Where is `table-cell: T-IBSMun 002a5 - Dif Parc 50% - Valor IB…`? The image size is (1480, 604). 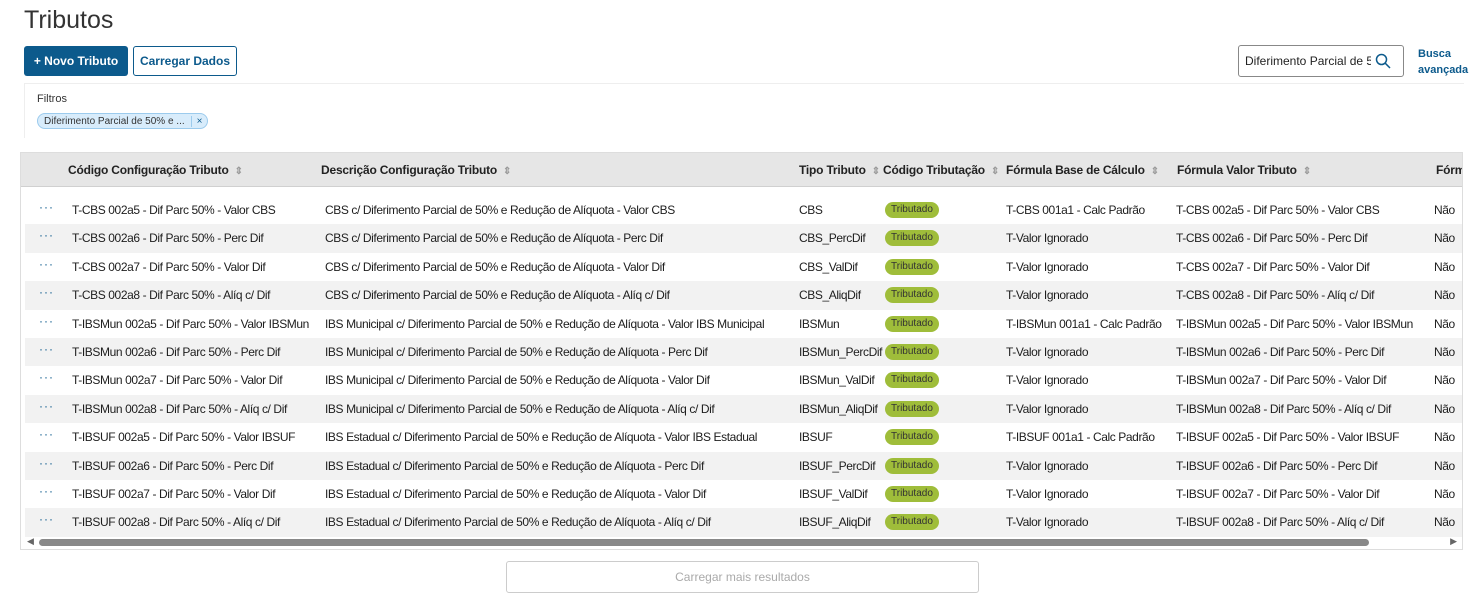 table-cell: T-IBSMun 002a5 - Dif Parc 50% - Valor IB… is located at coordinates (1294, 323).